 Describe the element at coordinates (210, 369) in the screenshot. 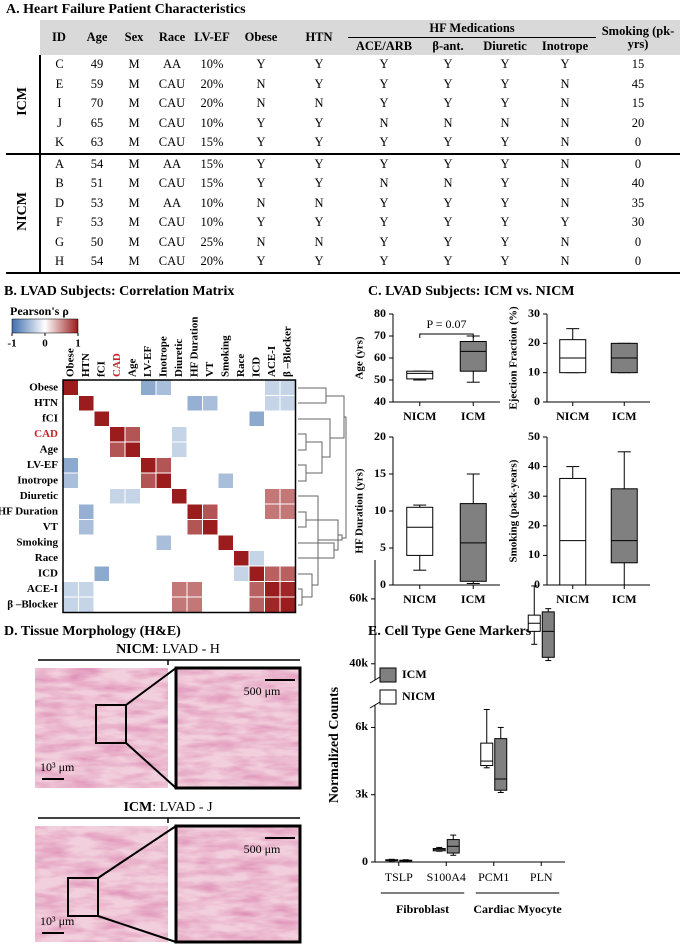

I see `column-label: VT` at that location.